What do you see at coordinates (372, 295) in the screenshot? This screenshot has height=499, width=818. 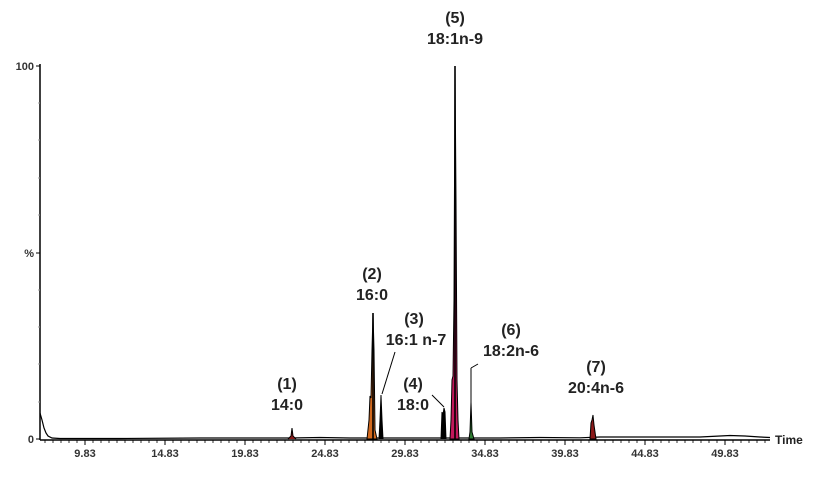 I see `peak-2-name: 16:0` at bounding box center [372, 295].